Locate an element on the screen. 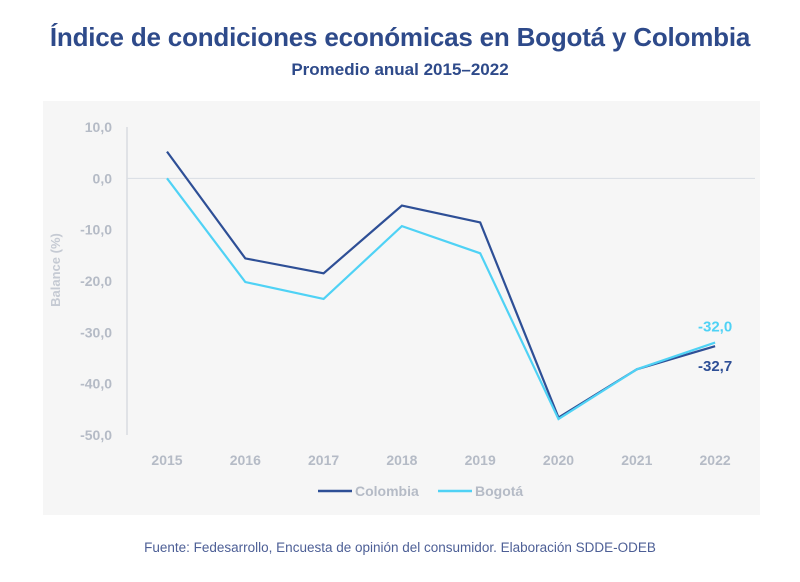 Image resolution: width=800 pixels, height=582 pixels. x-tick-label: 2017 is located at coordinates (323, 460).